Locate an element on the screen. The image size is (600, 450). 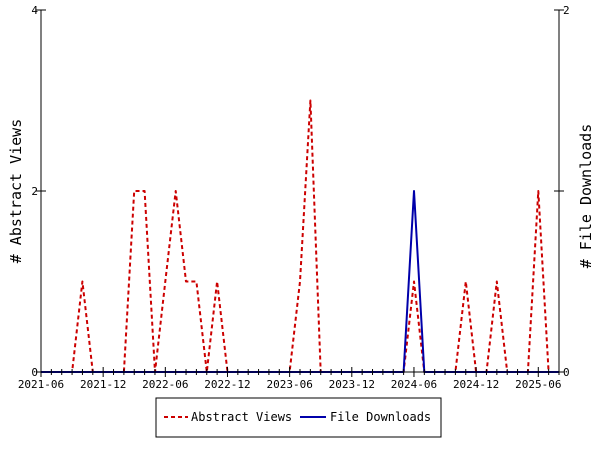
legend: Abstract Views File Downloads is located at coordinates (298, 417).